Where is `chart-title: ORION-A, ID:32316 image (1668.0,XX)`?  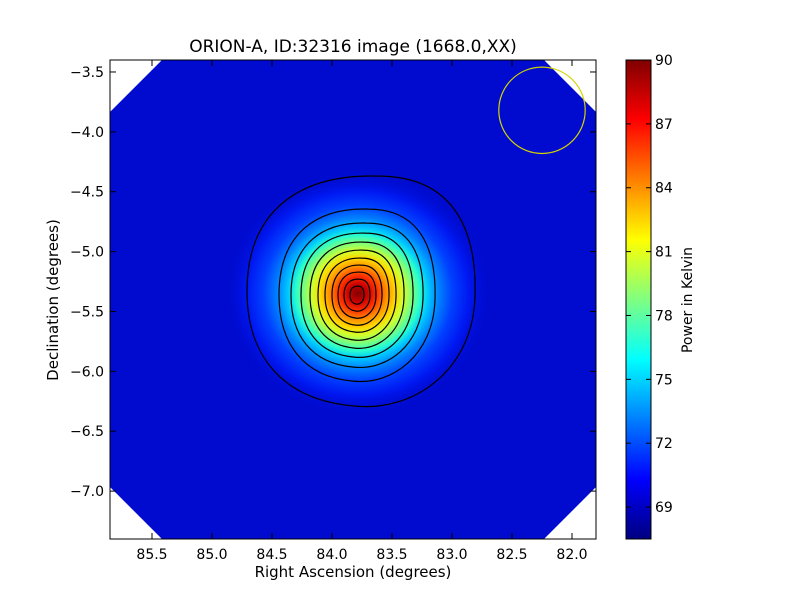
chart-title: ORION-A, ID:32316 image (1668.0,XX) is located at coordinates (353, 47).